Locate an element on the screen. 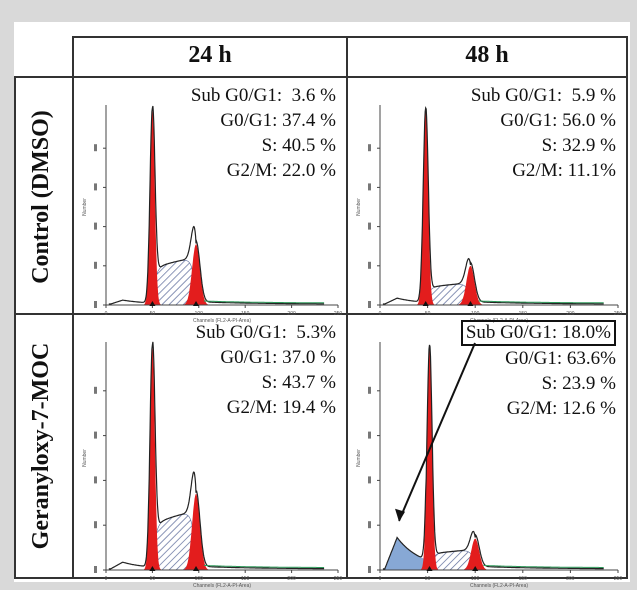 This screenshot has height=590, width=637. grid-bottom is located at coordinates (321, 578).